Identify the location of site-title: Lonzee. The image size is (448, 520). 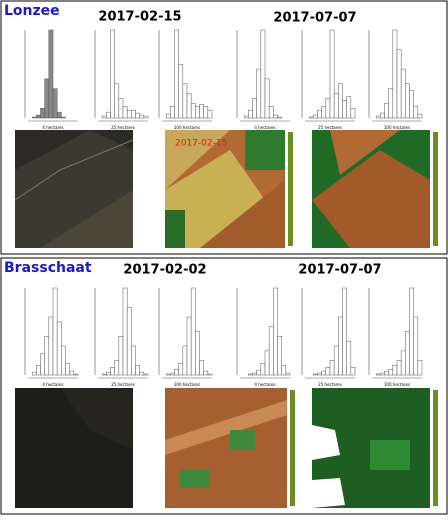
(32, 11).